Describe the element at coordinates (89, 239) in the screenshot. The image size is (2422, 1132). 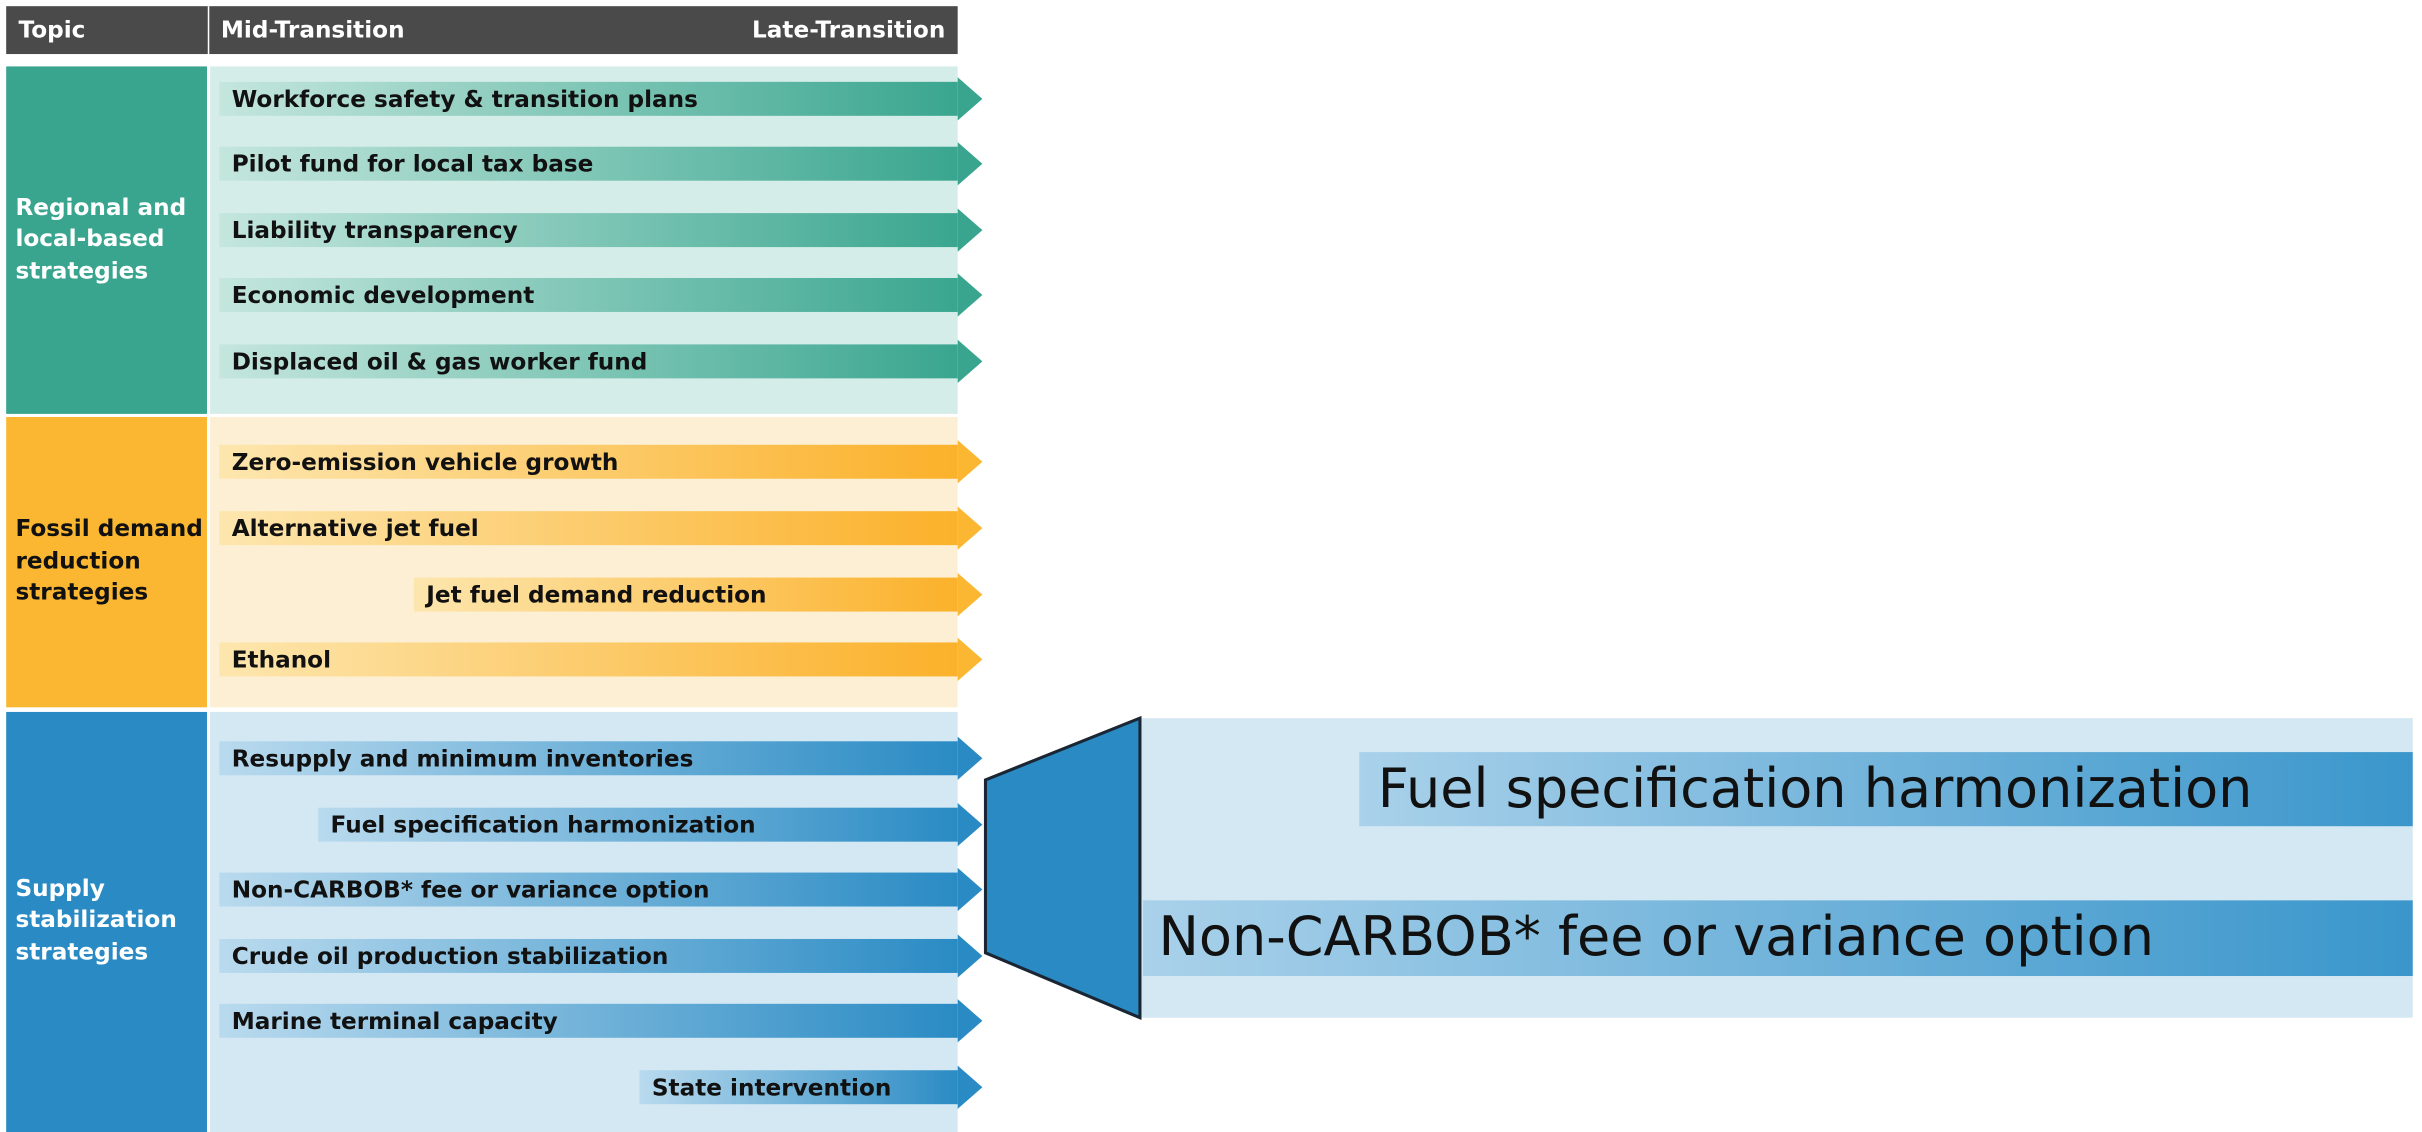
I see `topic-label: local-based` at that location.